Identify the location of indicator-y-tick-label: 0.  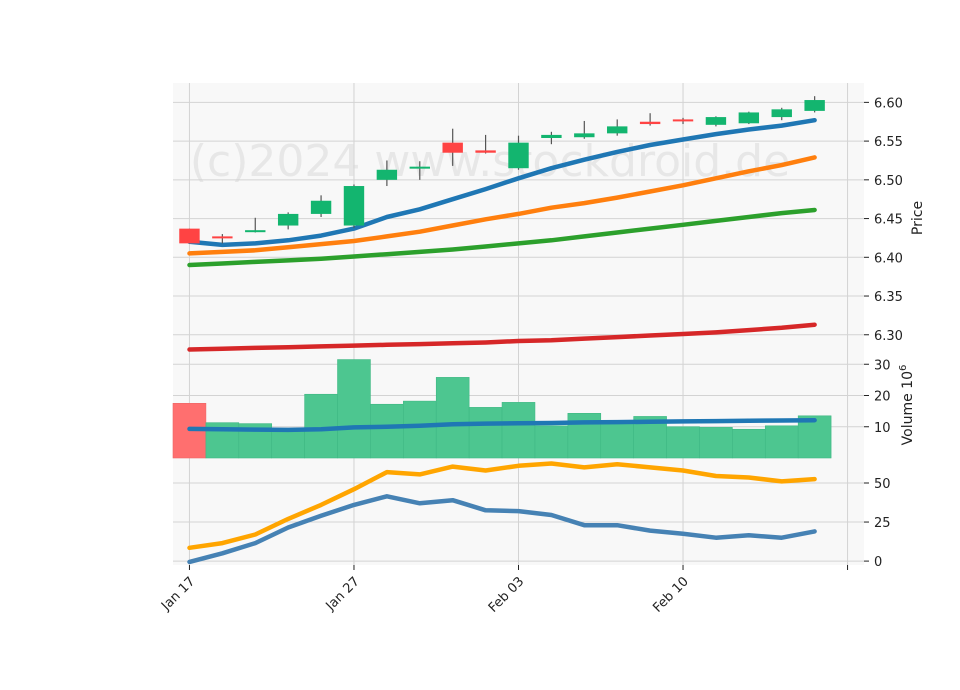
(878, 562).